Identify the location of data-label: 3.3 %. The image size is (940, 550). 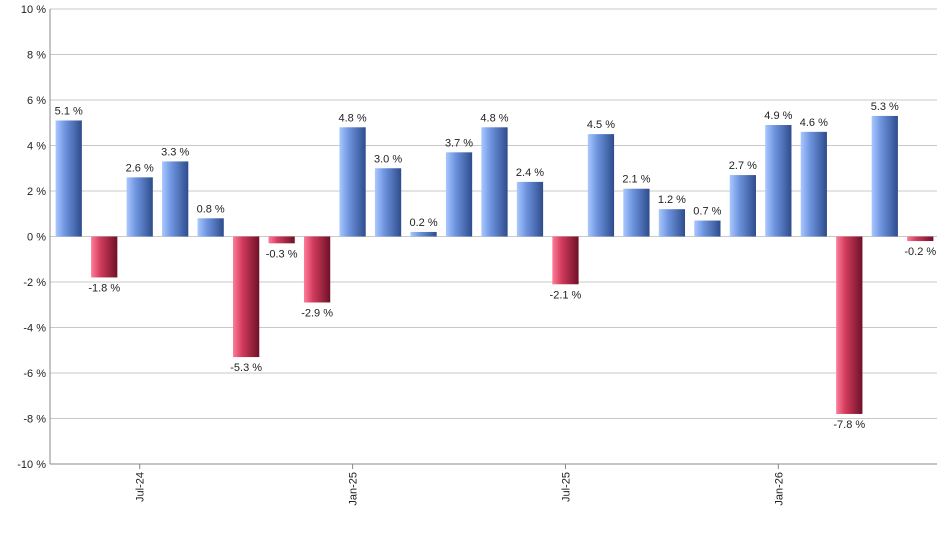
(175, 152).